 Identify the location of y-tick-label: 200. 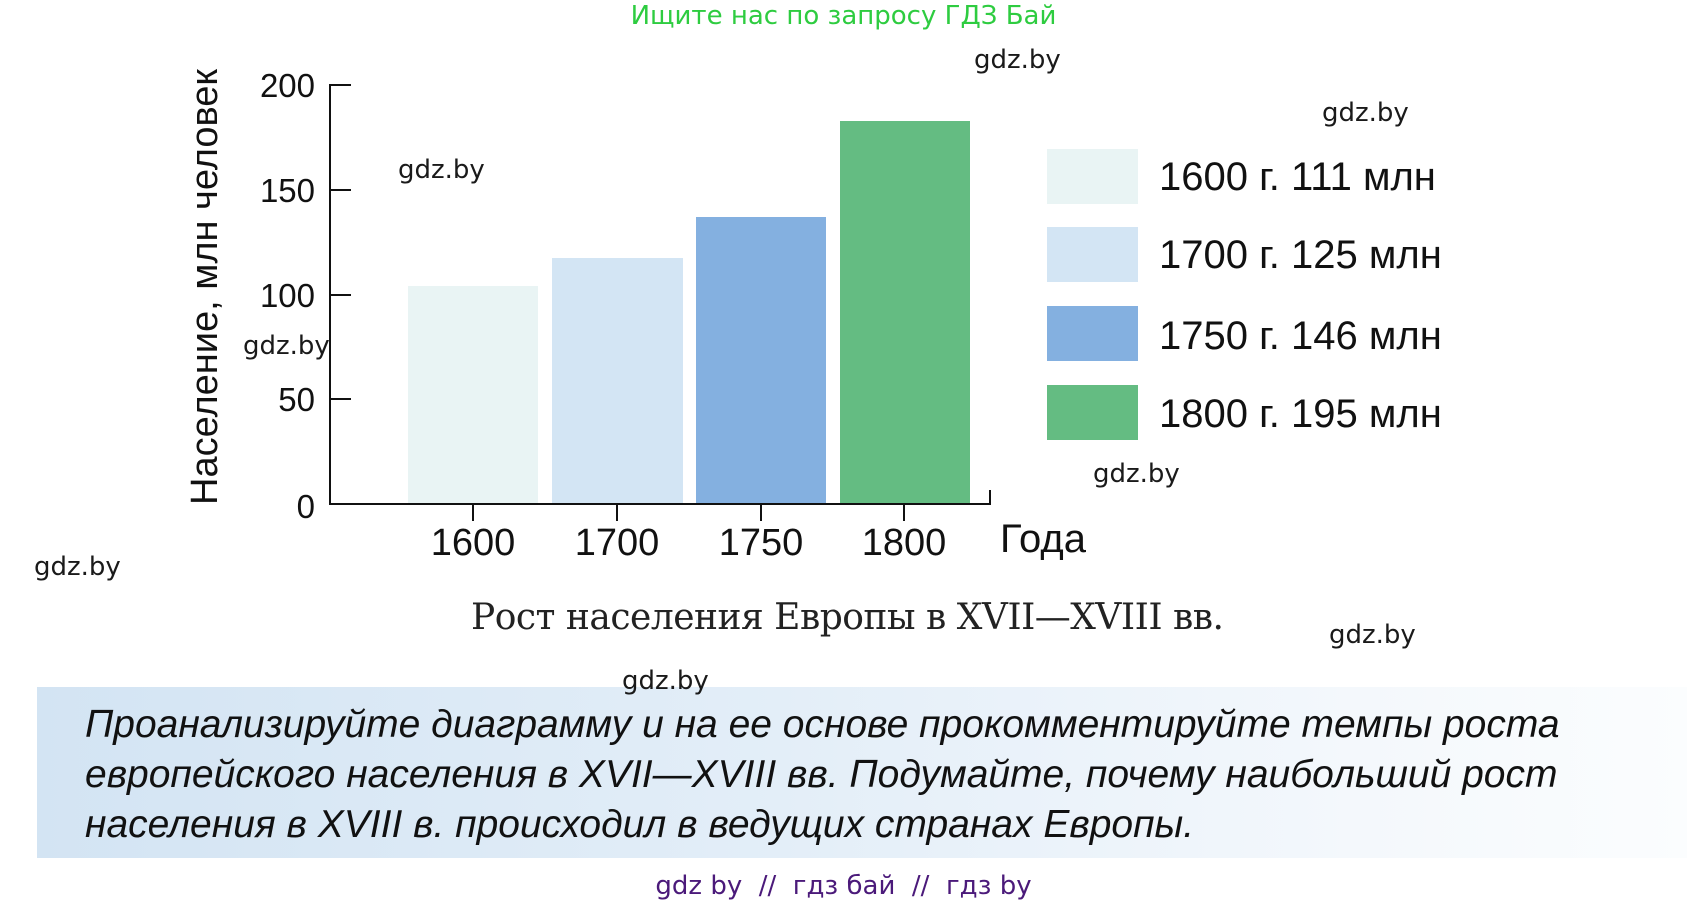
(287, 85).